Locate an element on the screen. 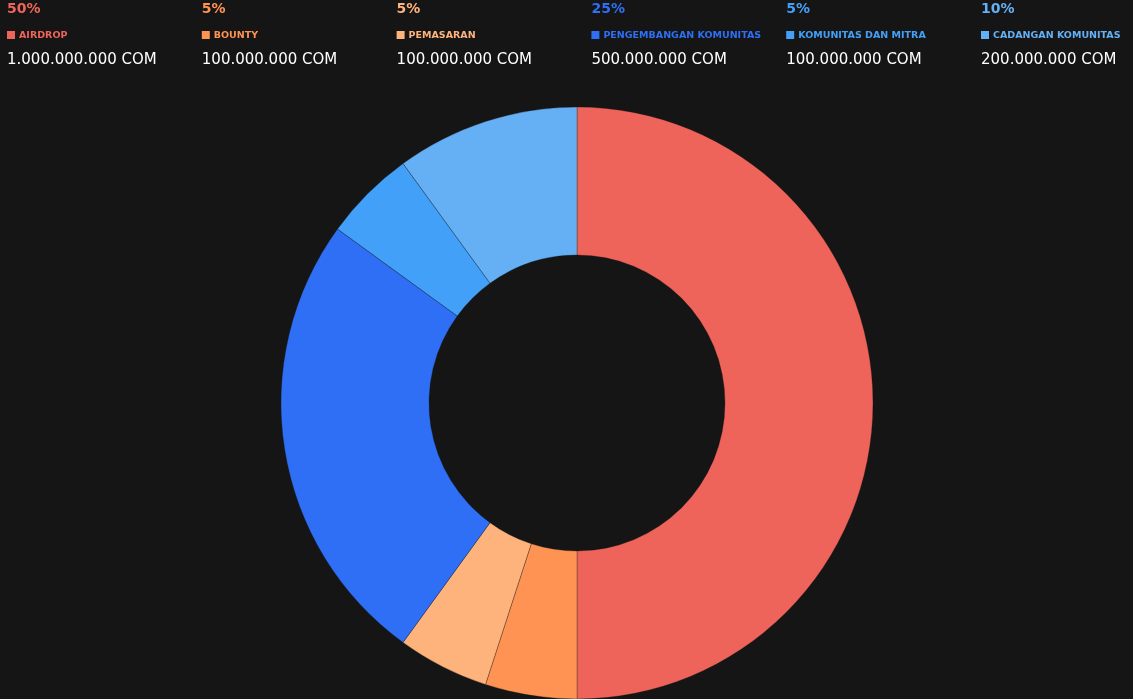 The height and width of the screenshot is (699, 1133). legend-label: KOMUNITAS DAN MITRA is located at coordinates (862, 34).